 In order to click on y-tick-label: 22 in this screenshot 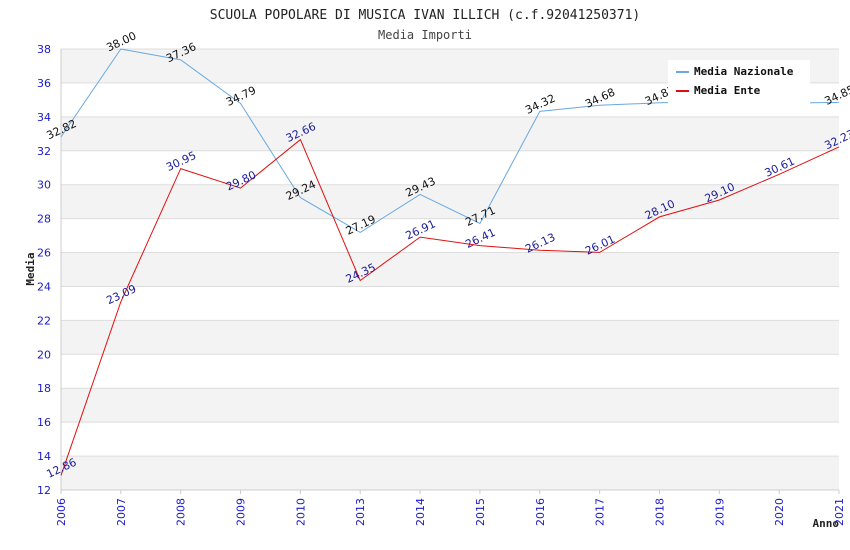, I will do `click(44, 320)`.